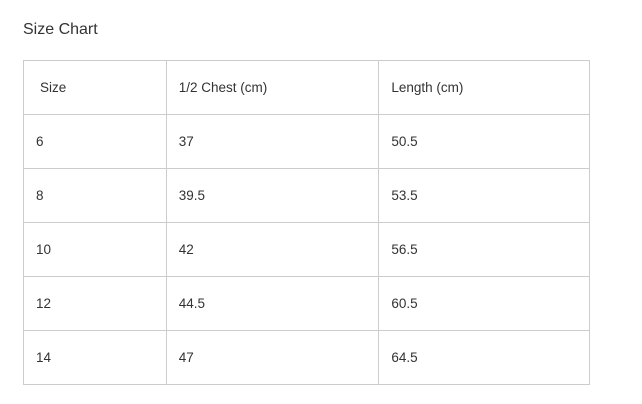 This screenshot has width=642, height=404. Describe the element at coordinates (484, 195) in the screenshot. I see `cell-length: 53.5` at that location.